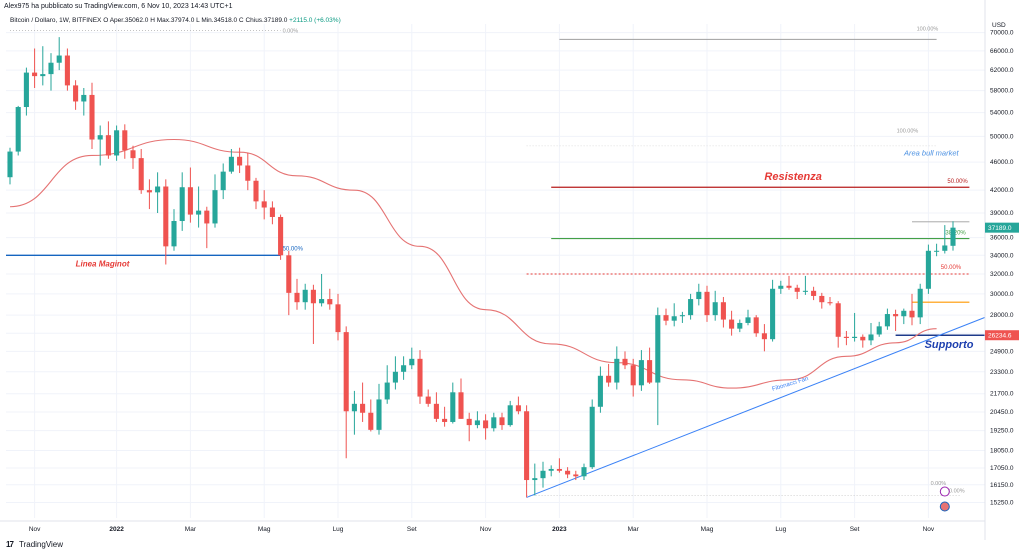 The width and height of the screenshot is (1024, 556). I want to click on fib-100-label: 100.00%, so click(908, 132).